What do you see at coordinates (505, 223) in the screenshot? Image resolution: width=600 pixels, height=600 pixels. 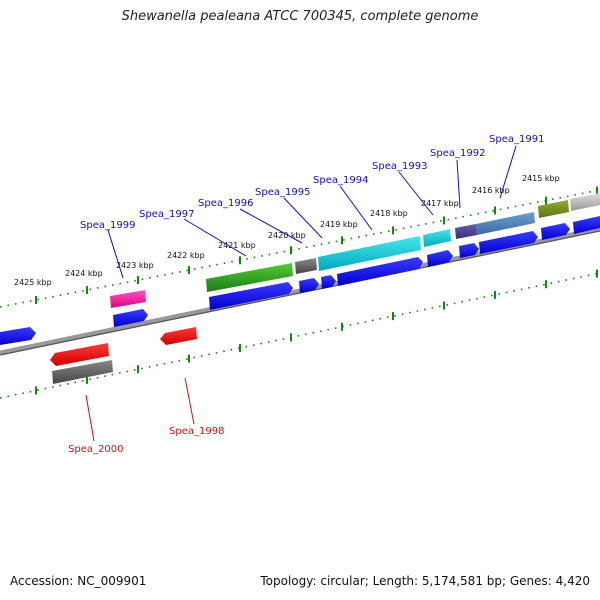 I see `gene-arrow-spea-1991` at bounding box center [505, 223].